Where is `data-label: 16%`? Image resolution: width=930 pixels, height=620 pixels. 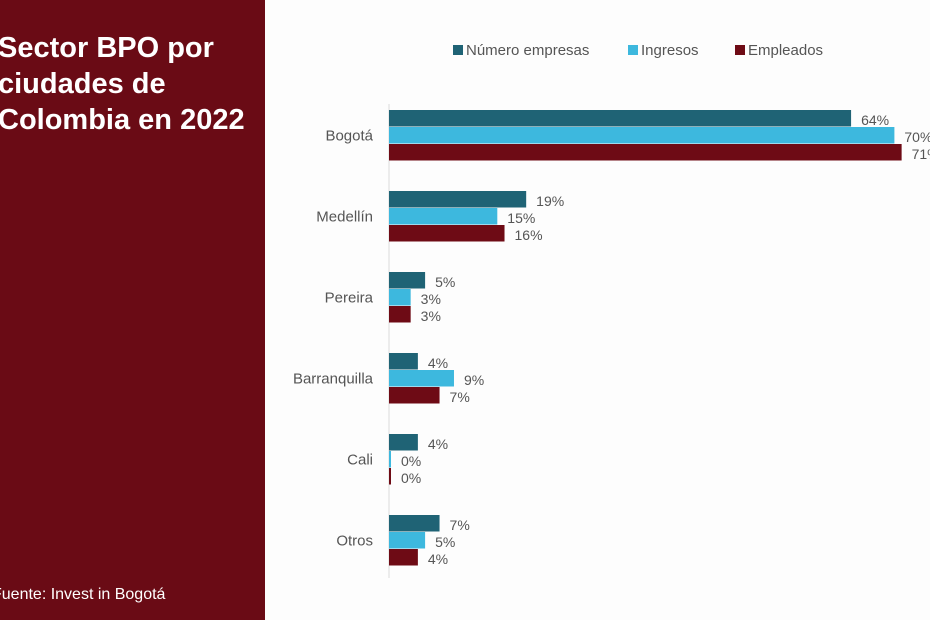
data-label: 16% is located at coordinates (529, 235).